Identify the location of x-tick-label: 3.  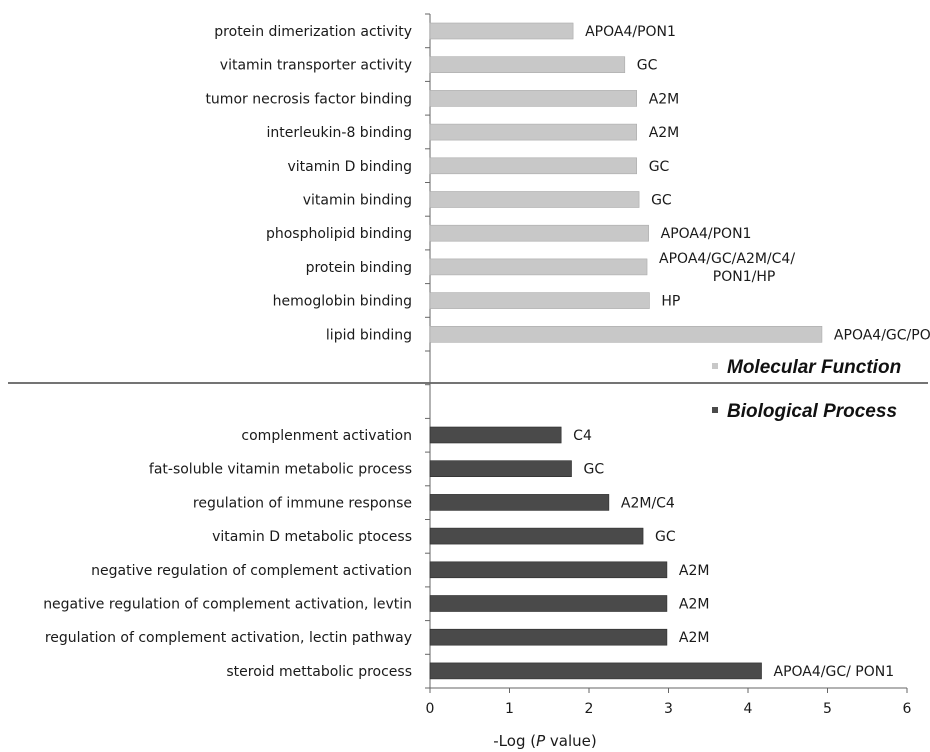
(668, 709).